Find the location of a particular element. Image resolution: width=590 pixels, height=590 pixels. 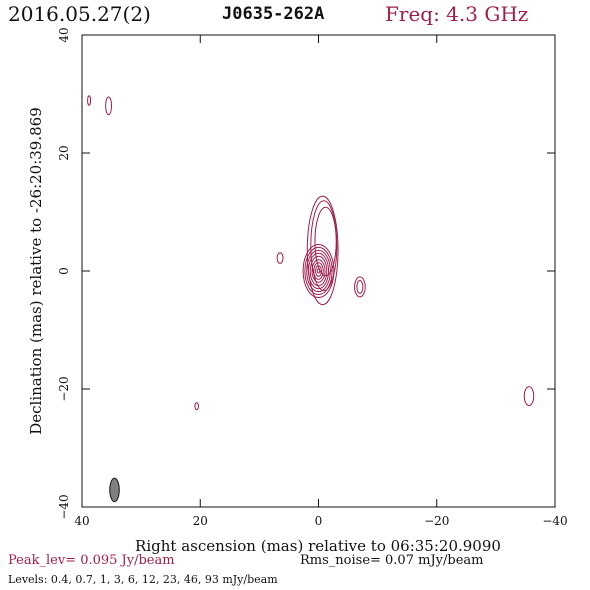

x-tick-label: −40 is located at coordinates (554, 521).